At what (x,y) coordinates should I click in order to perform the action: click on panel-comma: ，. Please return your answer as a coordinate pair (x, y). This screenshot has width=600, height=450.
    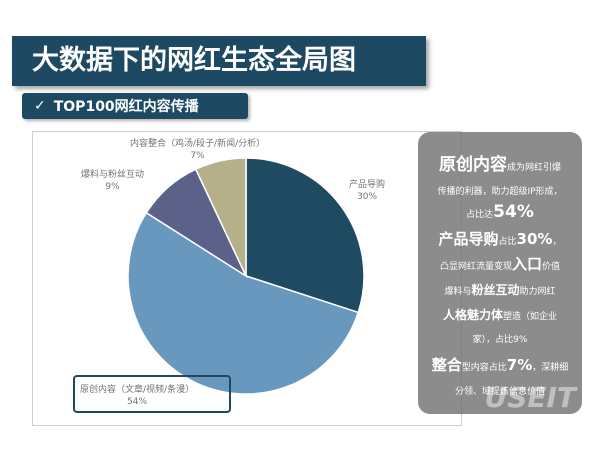
    Looking at the image, I should click on (557, 242).